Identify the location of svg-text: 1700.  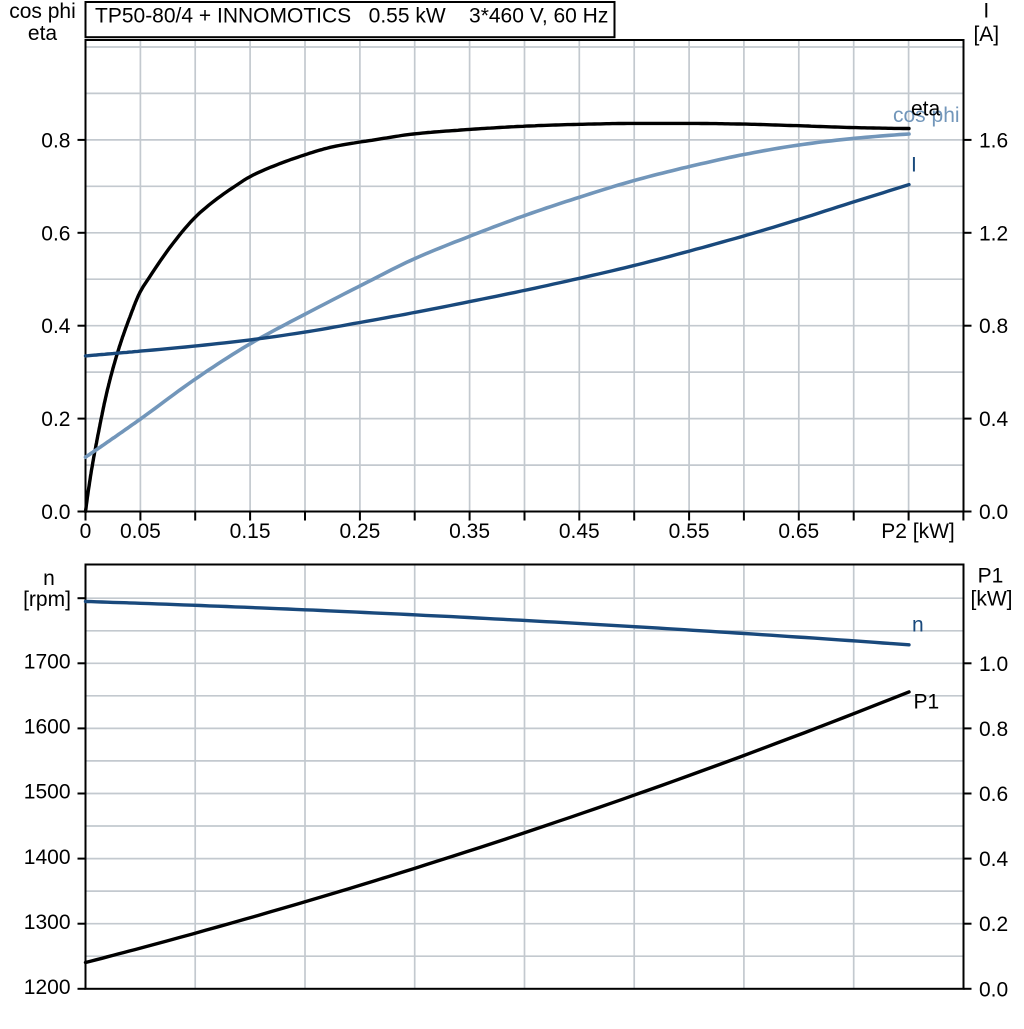
(47, 662).